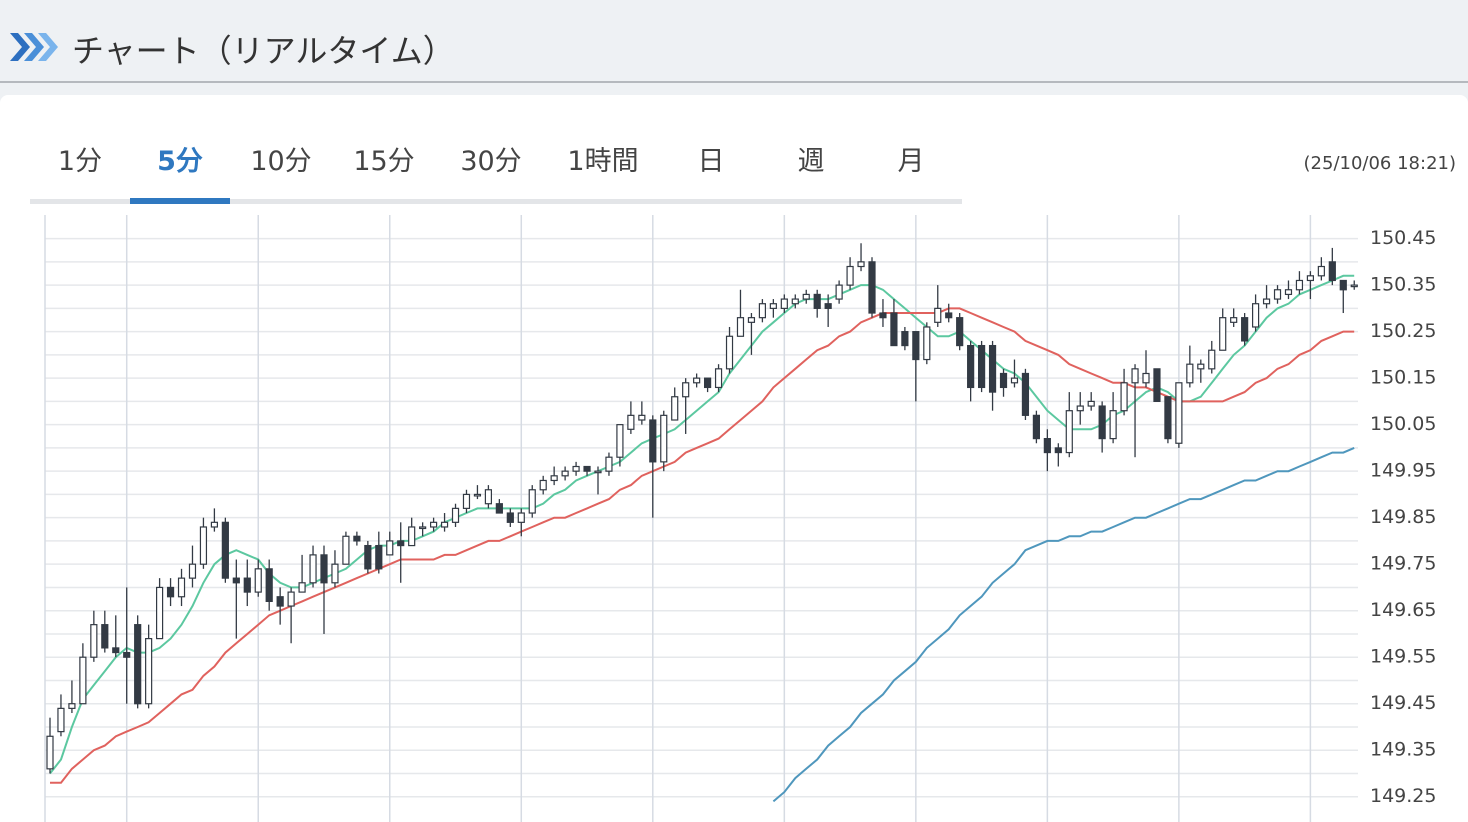 The image size is (1468, 822). Describe the element at coordinates (734, 41) in the screenshot. I see `header: チャート（リアルタイム）` at that location.